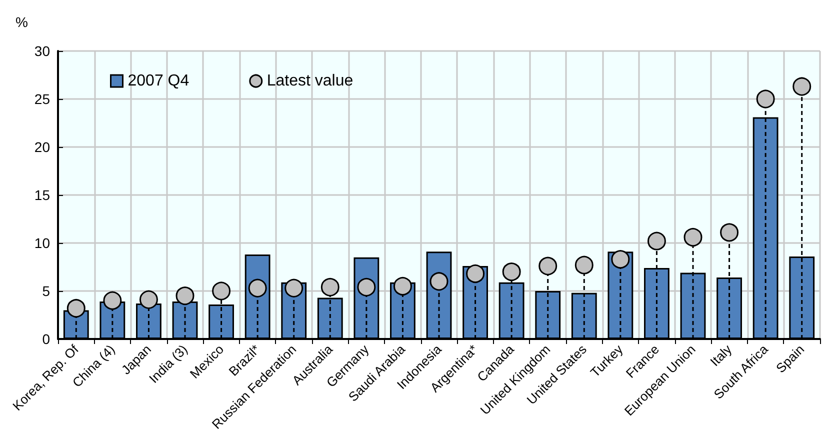 The image size is (822, 444). I want to click on y-tick-label: 10, so click(42, 243).